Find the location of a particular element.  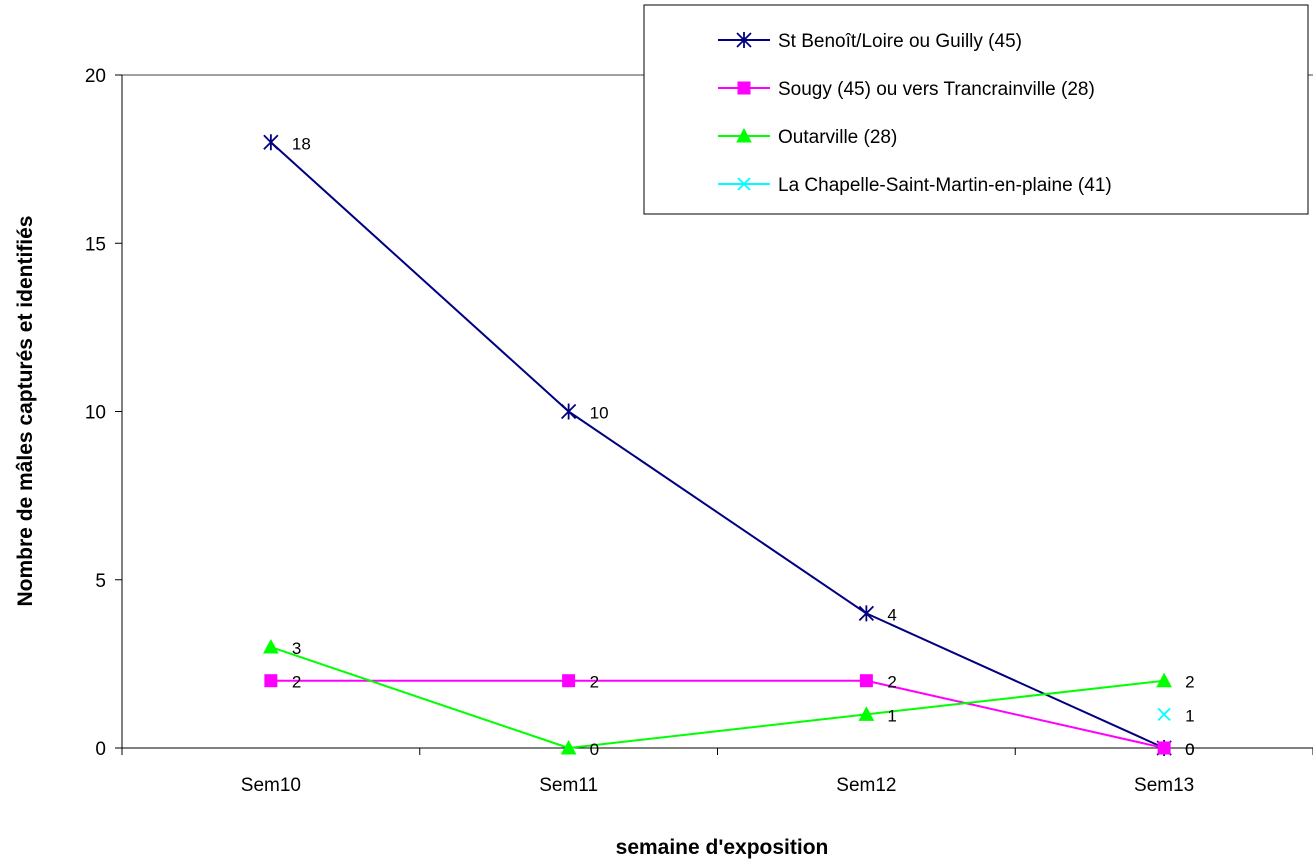

legend-label: La Chapelle-Saint-Martin-en-plaine (41) is located at coordinates (945, 185).